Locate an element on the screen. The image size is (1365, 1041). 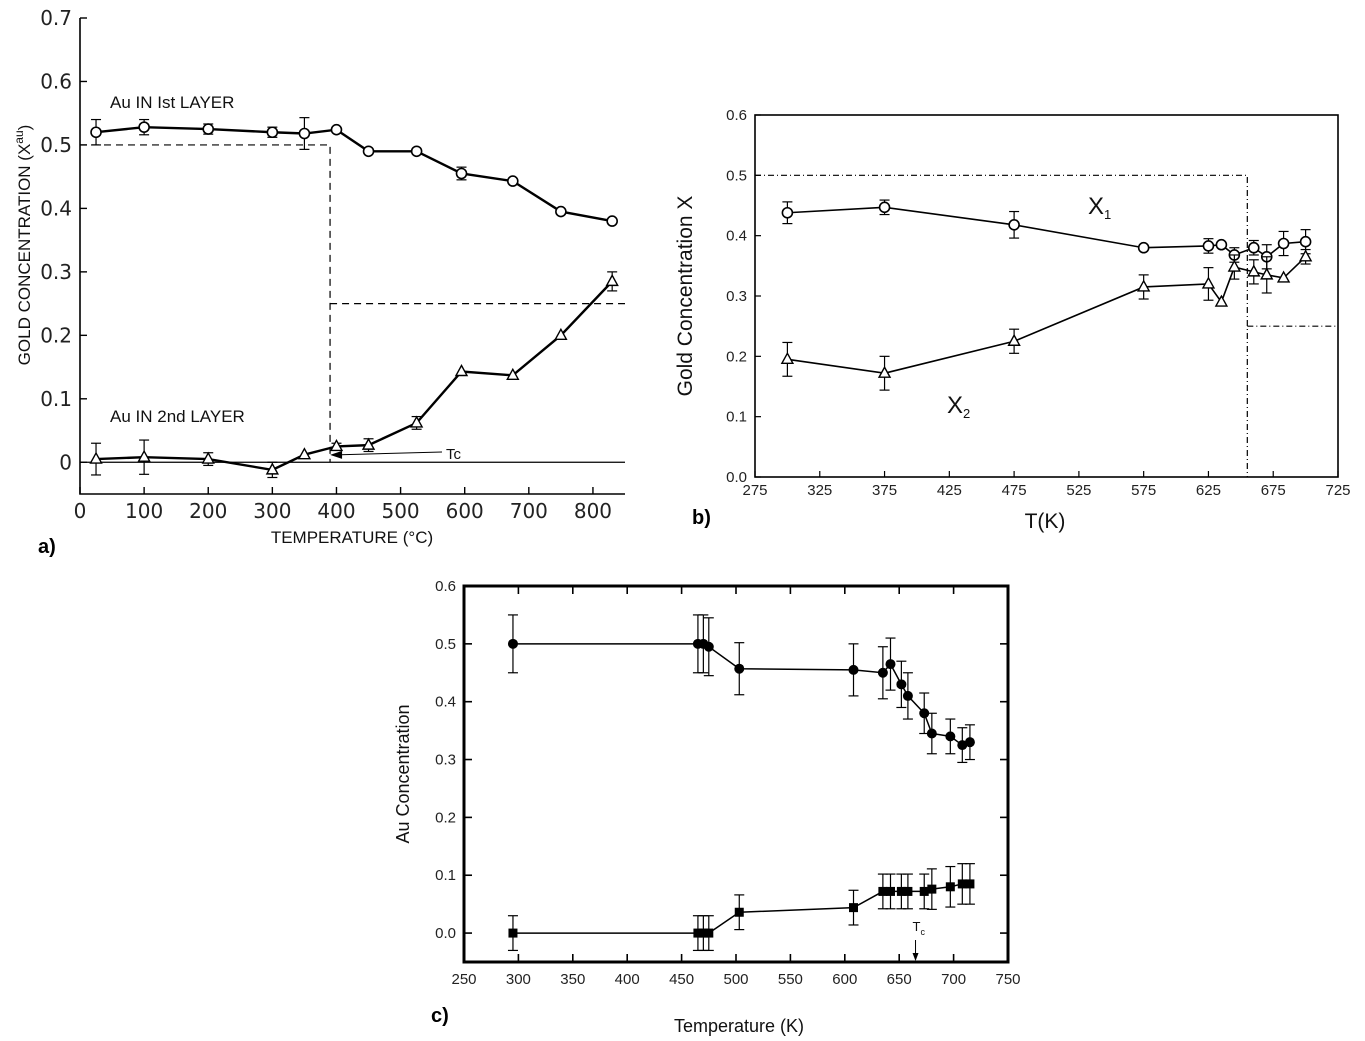
chart-b-dashed-reference is located at coordinates (1046, 325).